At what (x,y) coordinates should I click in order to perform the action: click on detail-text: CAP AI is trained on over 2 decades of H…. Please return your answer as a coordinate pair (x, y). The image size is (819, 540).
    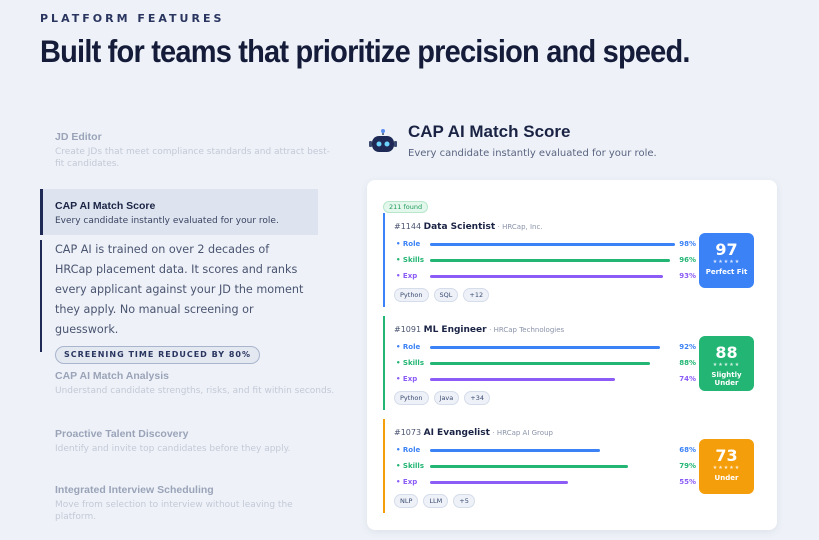
    Looking at the image, I should click on (179, 289).